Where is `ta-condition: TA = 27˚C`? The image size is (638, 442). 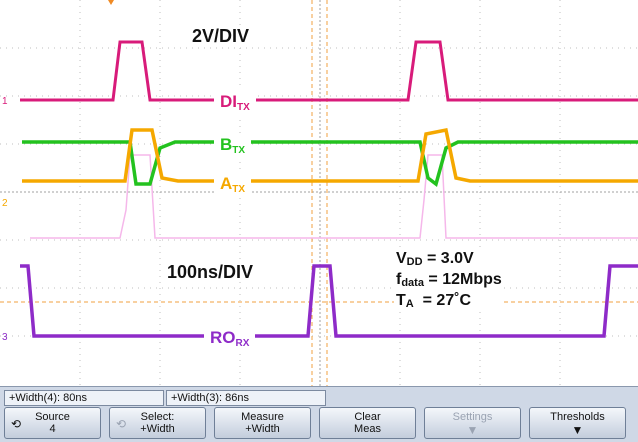 ta-condition: TA = 27˚C is located at coordinates (434, 300).